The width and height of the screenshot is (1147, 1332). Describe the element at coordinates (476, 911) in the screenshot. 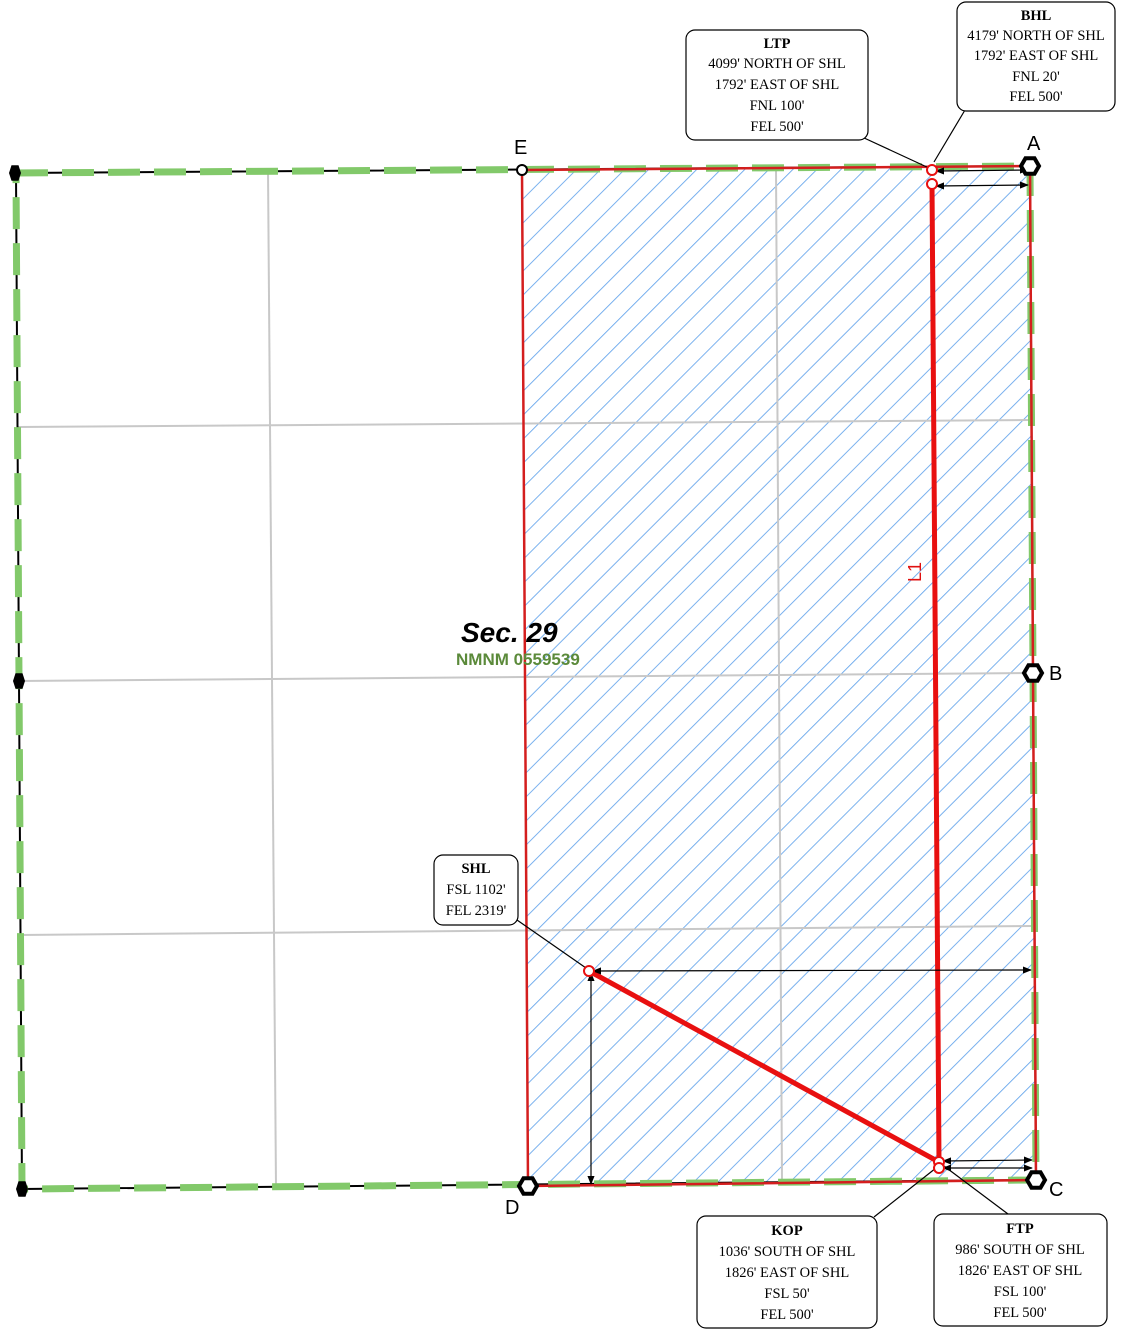

I see `callout-shl-line: FEL 2319'` at that location.